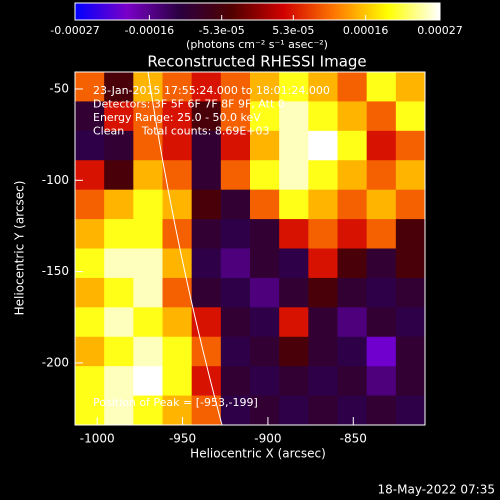 The height and width of the screenshot is (500, 500). What do you see at coordinates (20, 248) in the screenshot?
I see `y-axis-label: Heliocentric Y (arcsec)` at bounding box center [20, 248].